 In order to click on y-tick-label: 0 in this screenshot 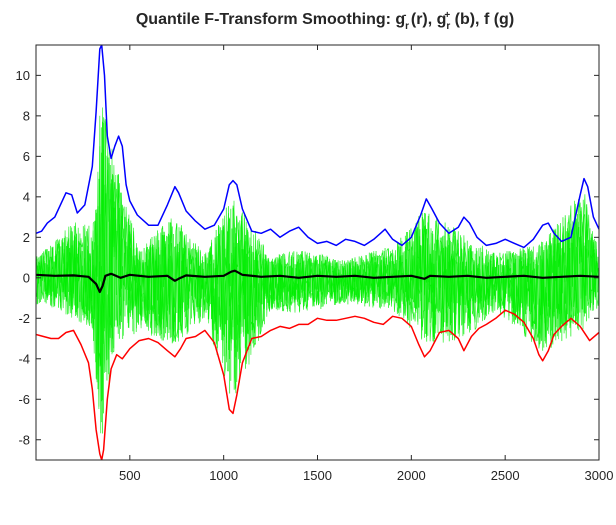, I will do `click(26, 277)`.